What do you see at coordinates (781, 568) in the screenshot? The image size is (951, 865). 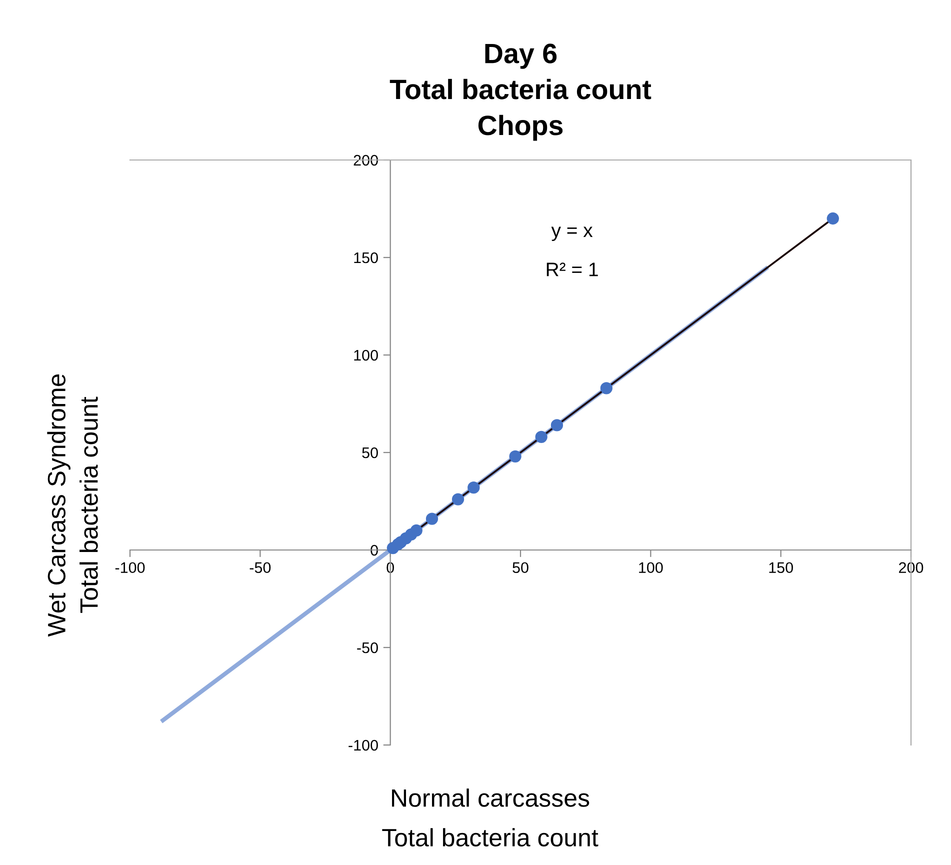 I see `x-tick-label: 150` at bounding box center [781, 568].